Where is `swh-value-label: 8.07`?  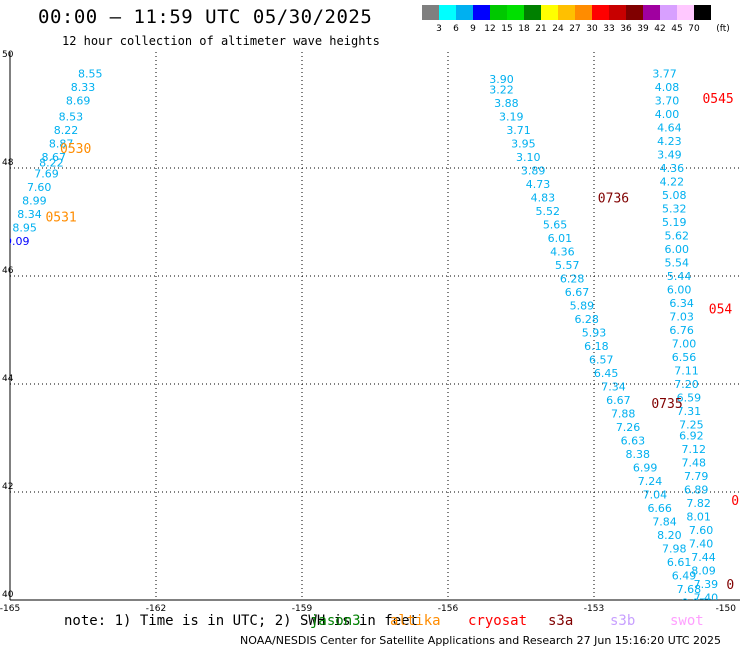 swh-value-label: 8.07 is located at coordinates (694, 603).